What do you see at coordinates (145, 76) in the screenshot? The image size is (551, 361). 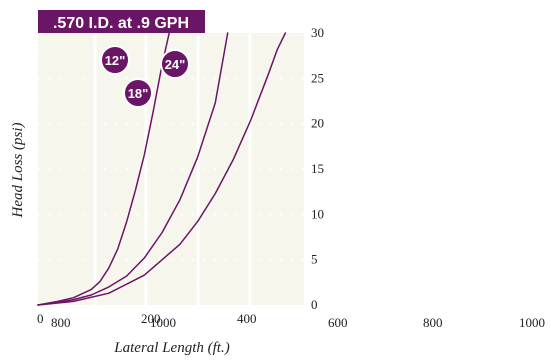 I see `series-labels: 12" 18" 24"` at bounding box center [145, 76].